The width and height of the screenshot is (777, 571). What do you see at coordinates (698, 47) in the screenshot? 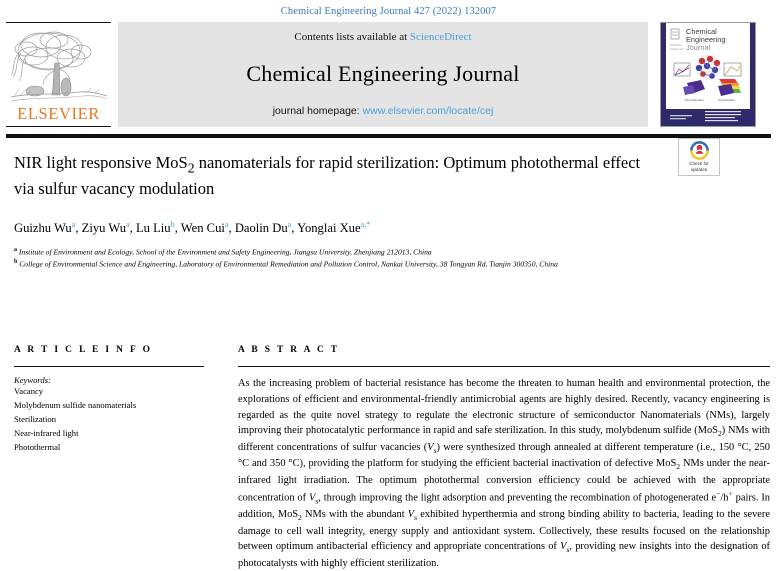
I see `svg-text: Journal` at bounding box center [698, 47].